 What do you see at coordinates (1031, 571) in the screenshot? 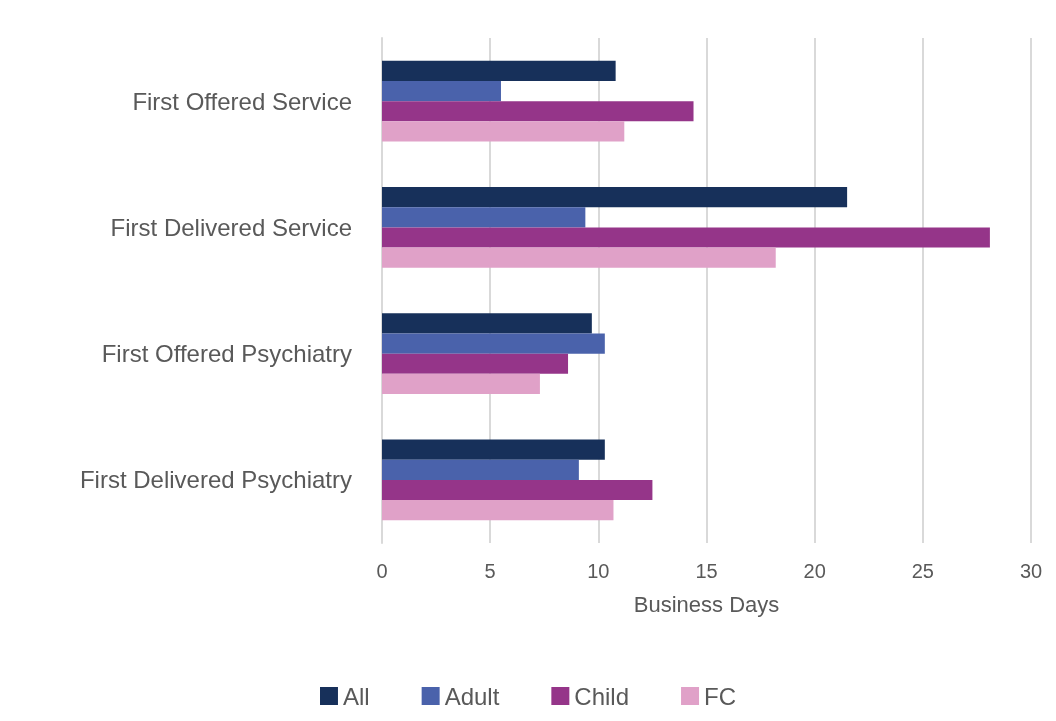
I see `x-tick-label: 30` at bounding box center [1031, 571].